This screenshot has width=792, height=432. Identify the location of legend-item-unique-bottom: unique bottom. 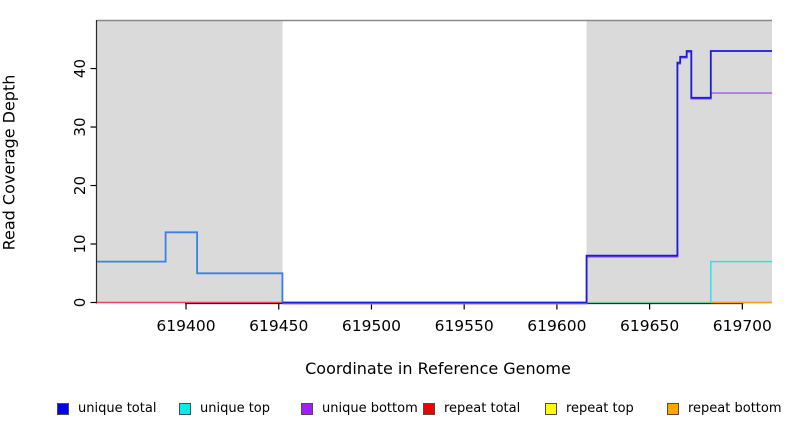
(362, 408).